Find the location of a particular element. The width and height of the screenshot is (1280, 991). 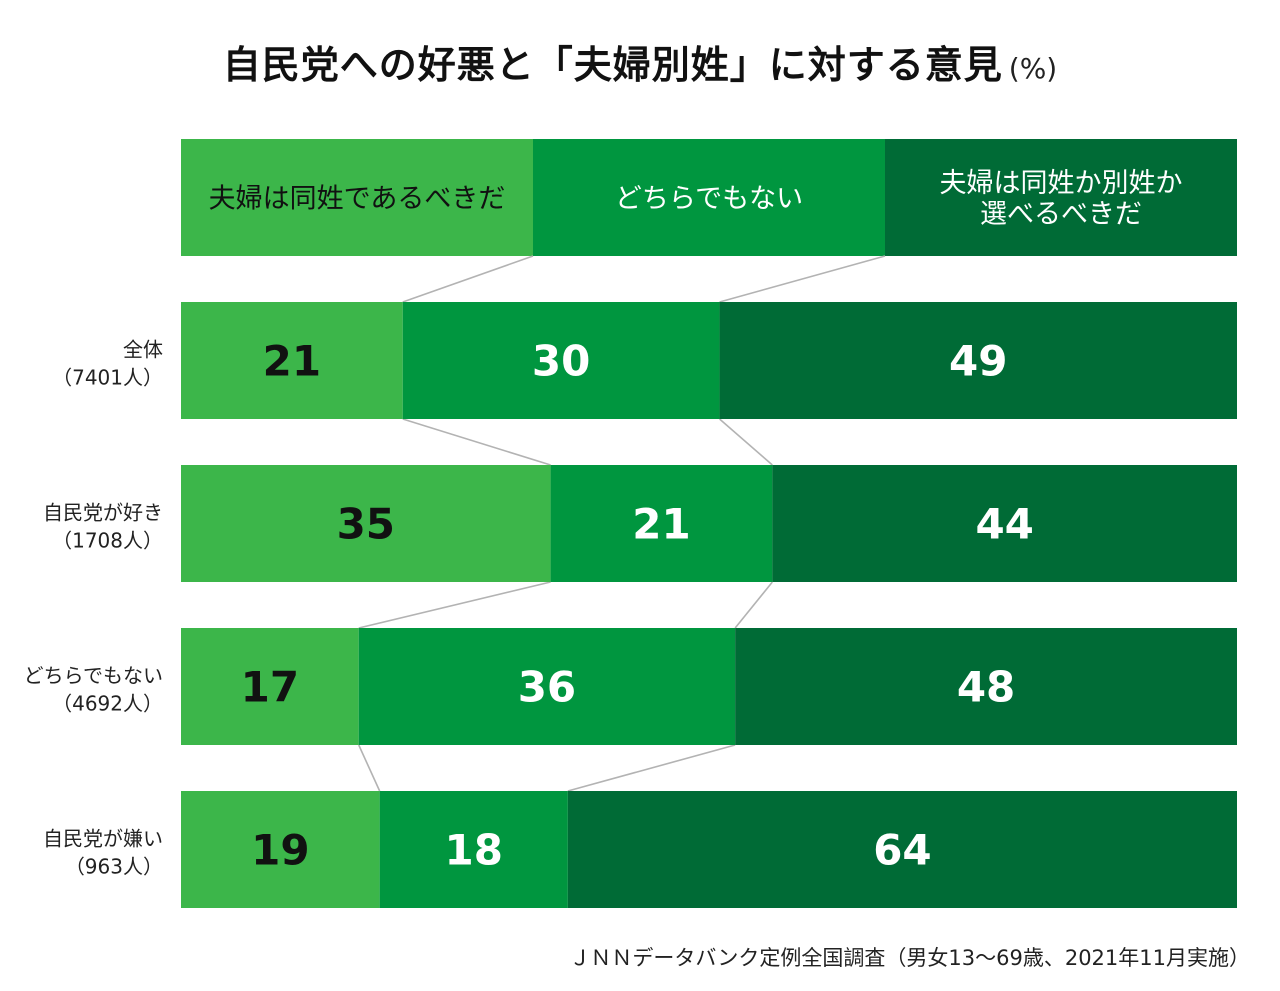

data-label-row-4-seg-3: 64 is located at coordinates (902, 850).